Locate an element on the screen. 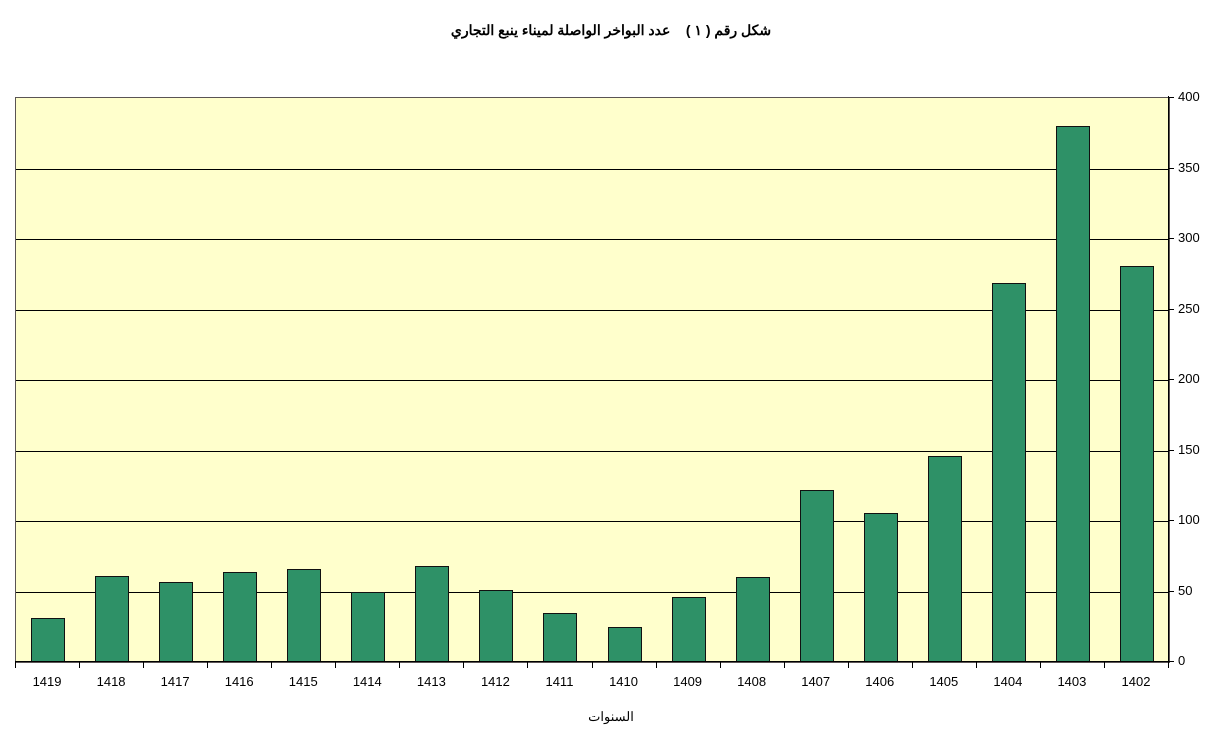  y-axis-label: 300 is located at coordinates (1189, 237).